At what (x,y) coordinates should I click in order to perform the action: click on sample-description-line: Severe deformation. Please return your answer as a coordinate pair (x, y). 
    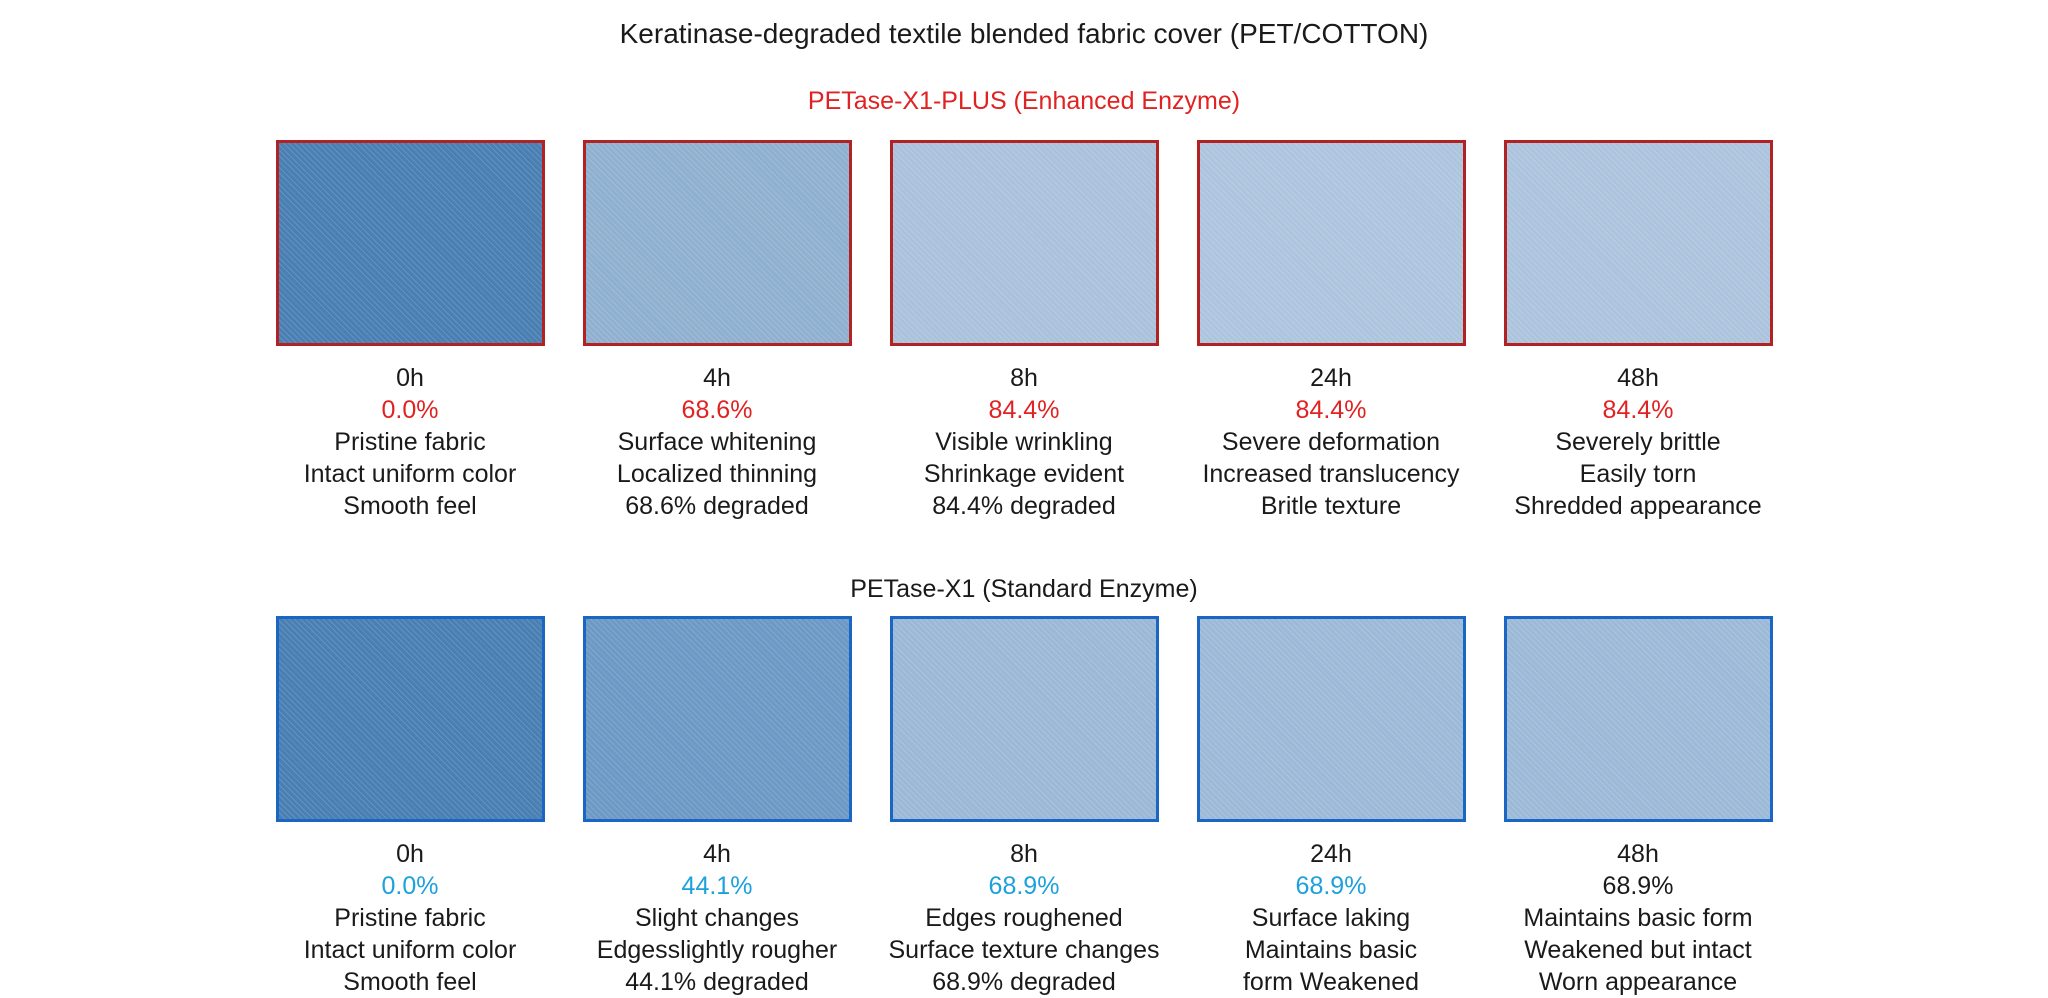
    Looking at the image, I should click on (1331, 442).